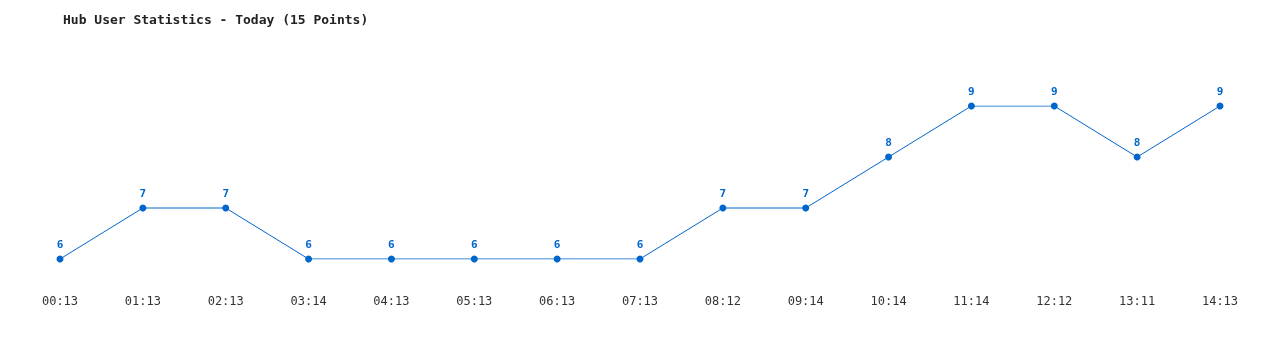 The image size is (1280, 350). I want to click on x-tick-label: 04:13, so click(391, 301).